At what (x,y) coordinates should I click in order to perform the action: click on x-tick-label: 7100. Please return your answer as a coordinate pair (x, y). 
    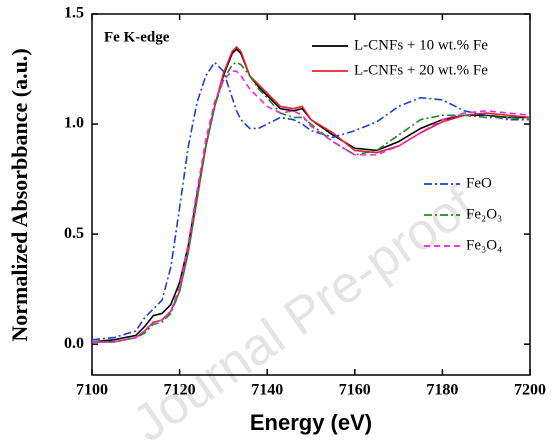
    Looking at the image, I should click on (92, 390).